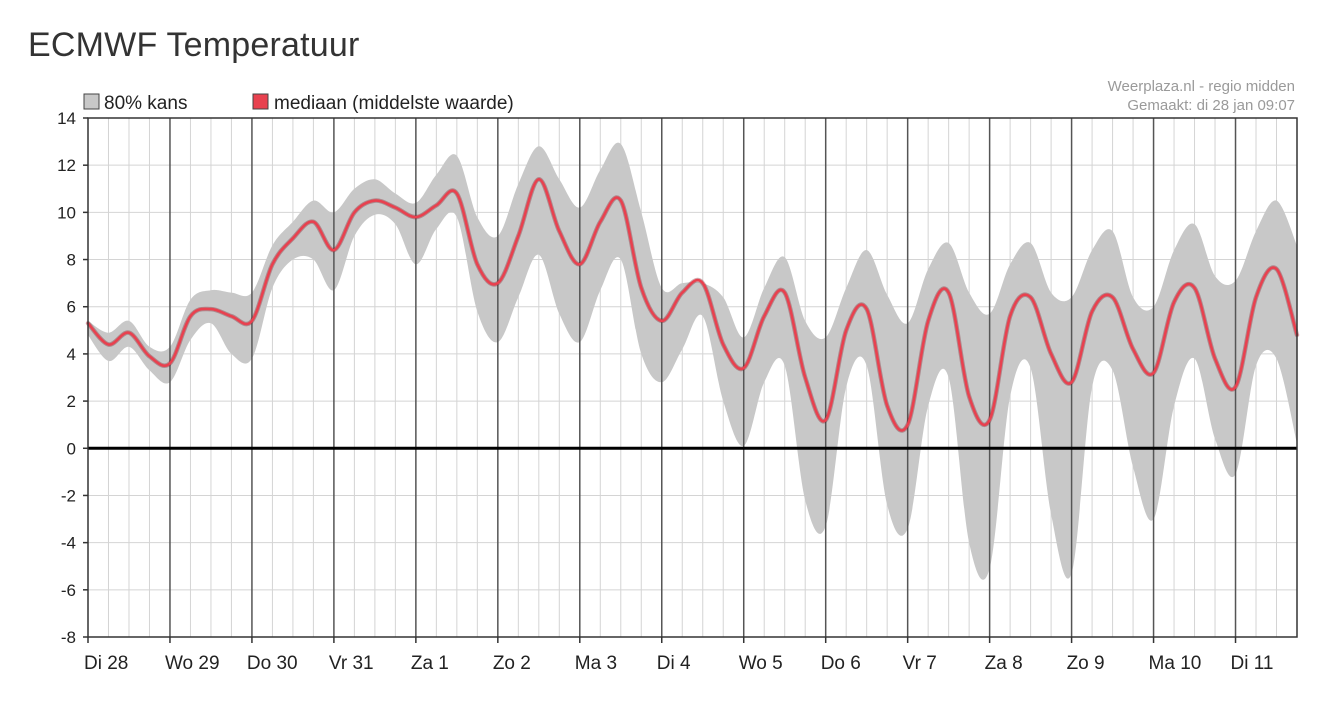 The image size is (1333, 702). Describe the element at coordinates (596, 663) in the screenshot. I see `x-tick-label: Ma 3` at that location.